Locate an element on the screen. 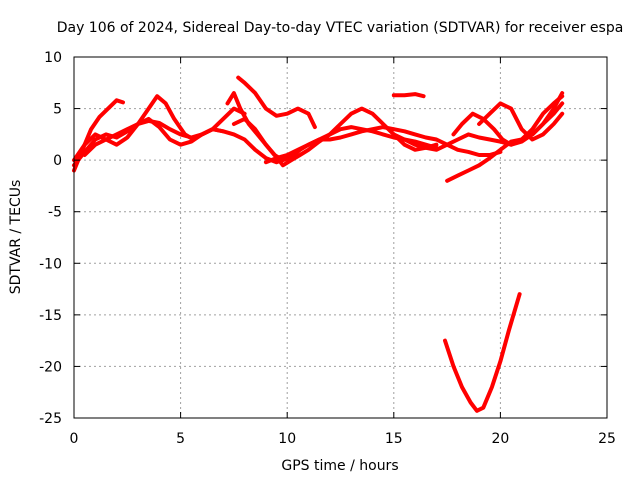 Image resolution: width=640 pixels, height=480 pixels. x-tick-label: 5 is located at coordinates (180, 439).